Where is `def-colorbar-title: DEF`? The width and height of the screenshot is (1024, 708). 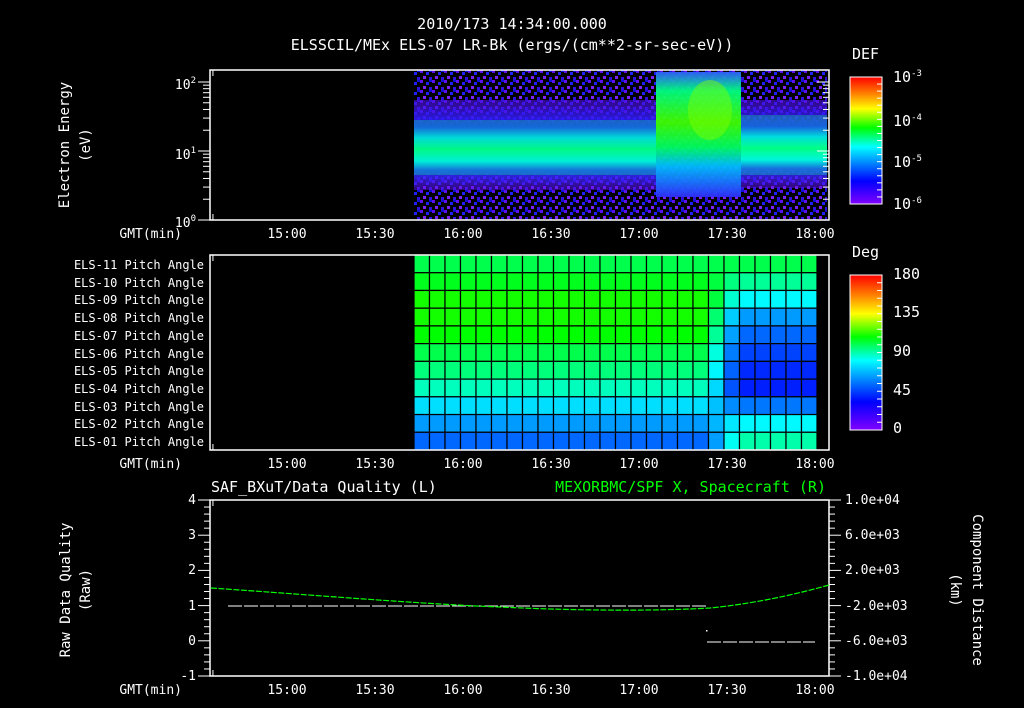 def-colorbar-title: DEF is located at coordinates (866, 54).